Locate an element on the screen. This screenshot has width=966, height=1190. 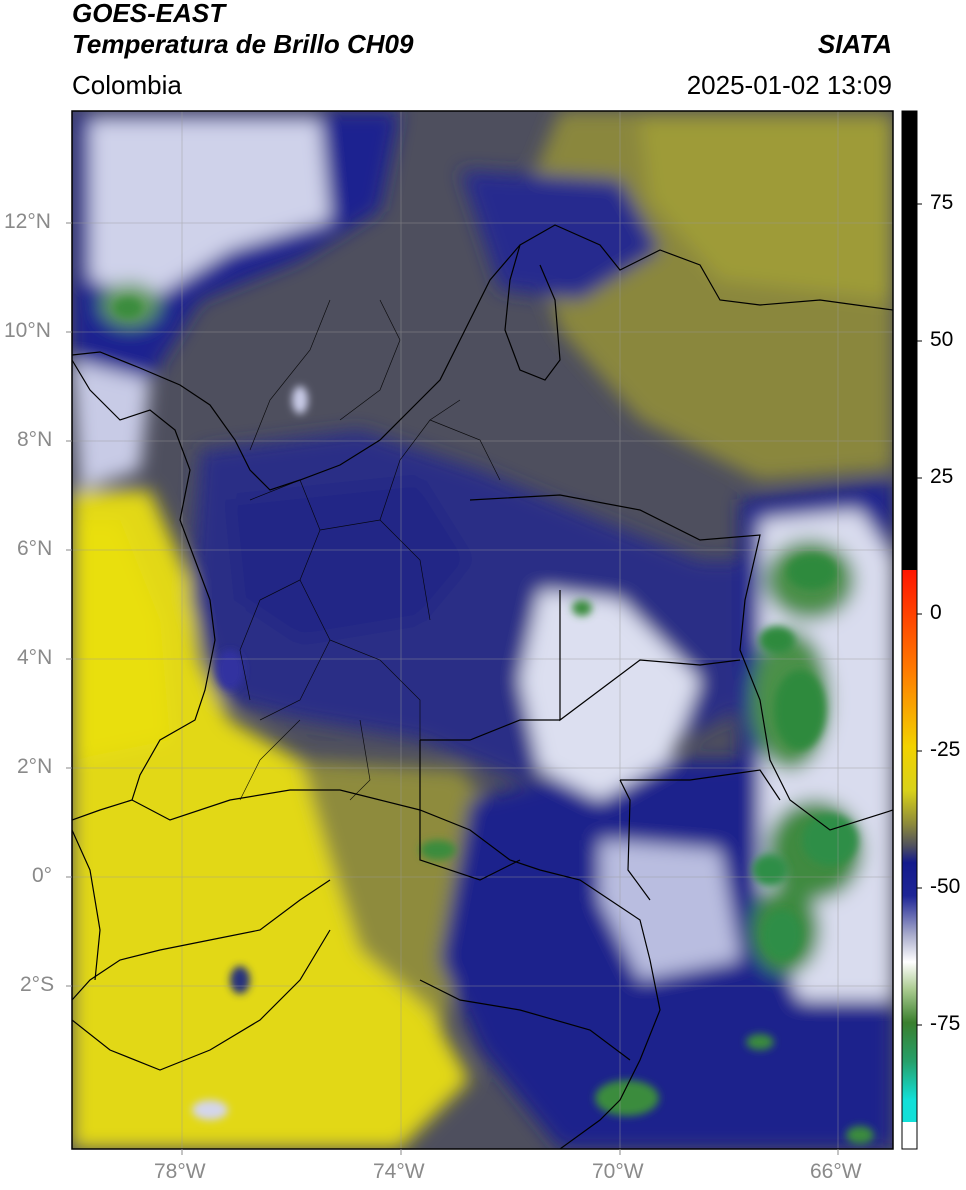
colorbar-label: -75 is located at coordinates (945, 1023).